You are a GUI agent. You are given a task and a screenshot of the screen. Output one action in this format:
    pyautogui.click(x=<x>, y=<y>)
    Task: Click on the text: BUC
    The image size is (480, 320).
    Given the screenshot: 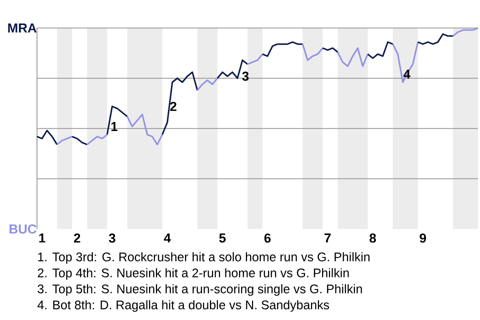 What is the action you would take?
    pyautogui.click(x=23, y=229)
    